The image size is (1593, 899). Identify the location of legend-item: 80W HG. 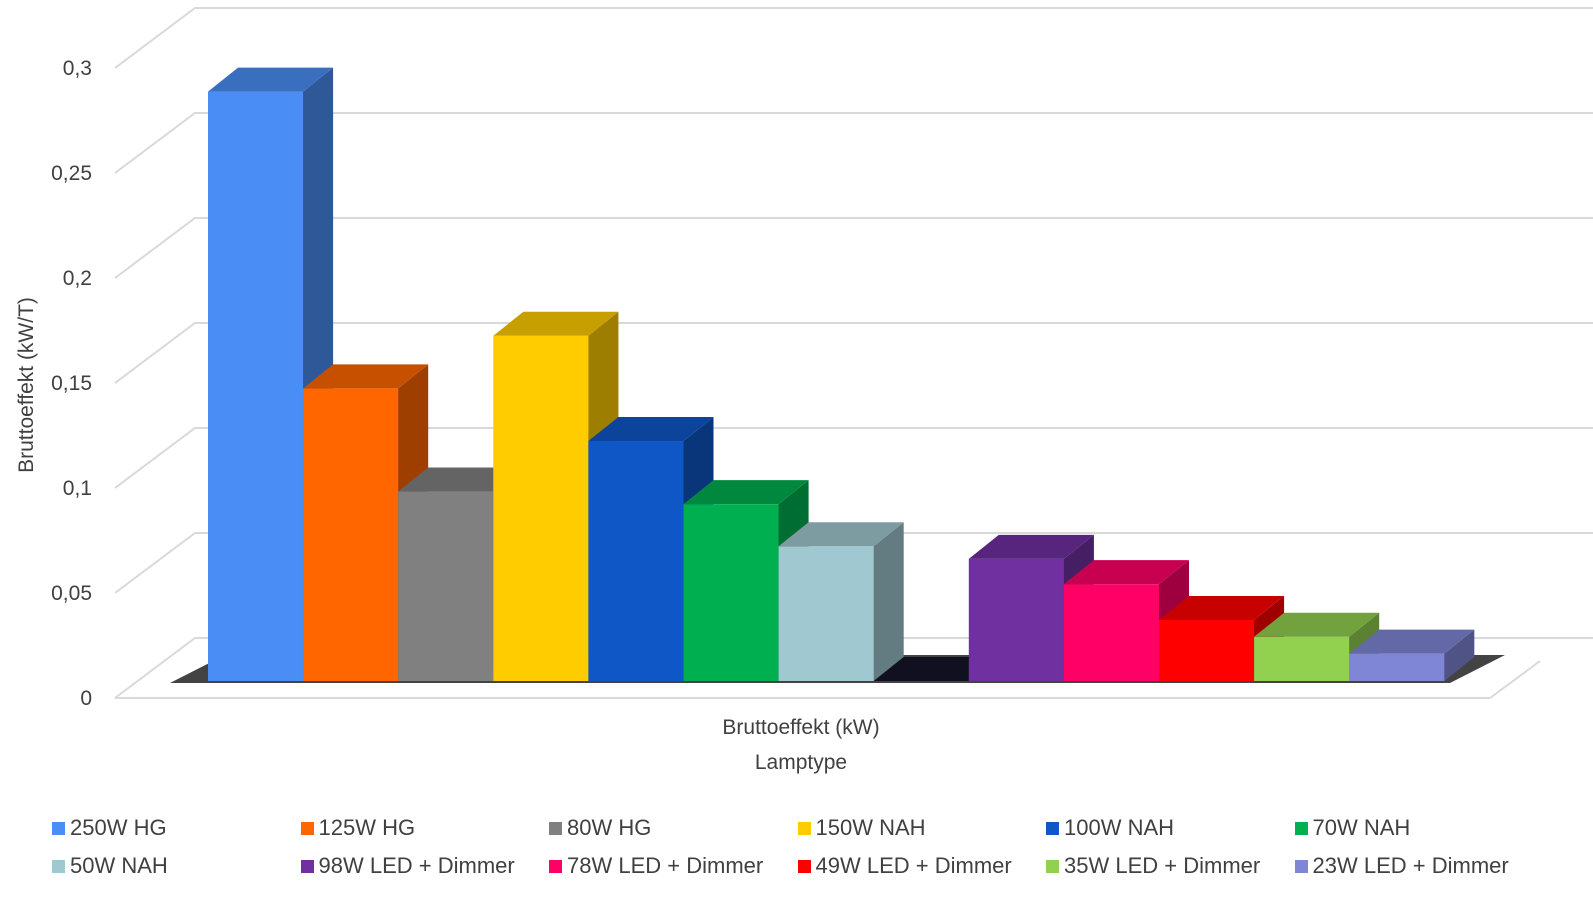
(600, 828).